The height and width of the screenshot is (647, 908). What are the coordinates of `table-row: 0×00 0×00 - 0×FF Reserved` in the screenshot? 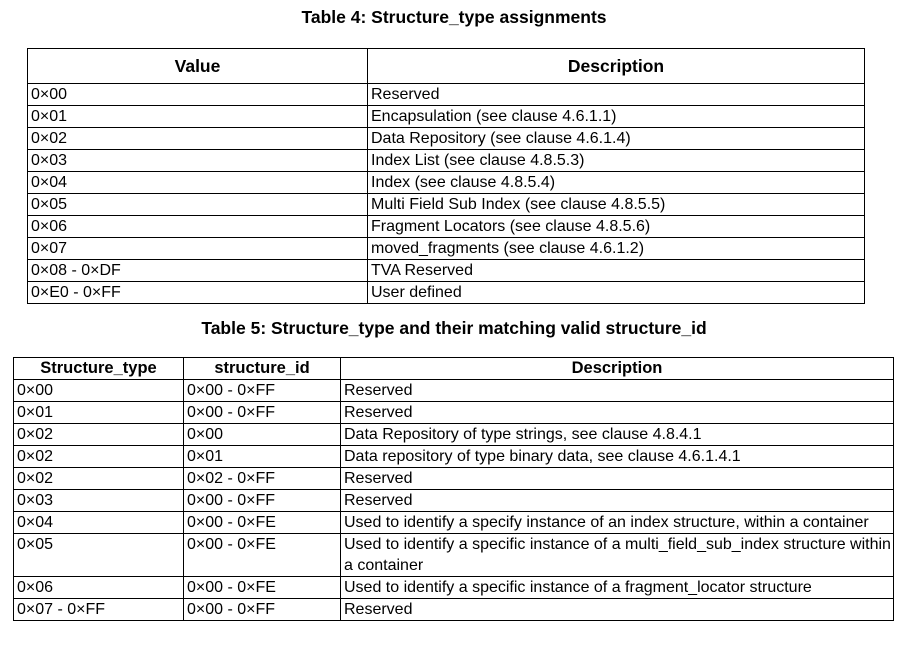 It's located at (453, 390).